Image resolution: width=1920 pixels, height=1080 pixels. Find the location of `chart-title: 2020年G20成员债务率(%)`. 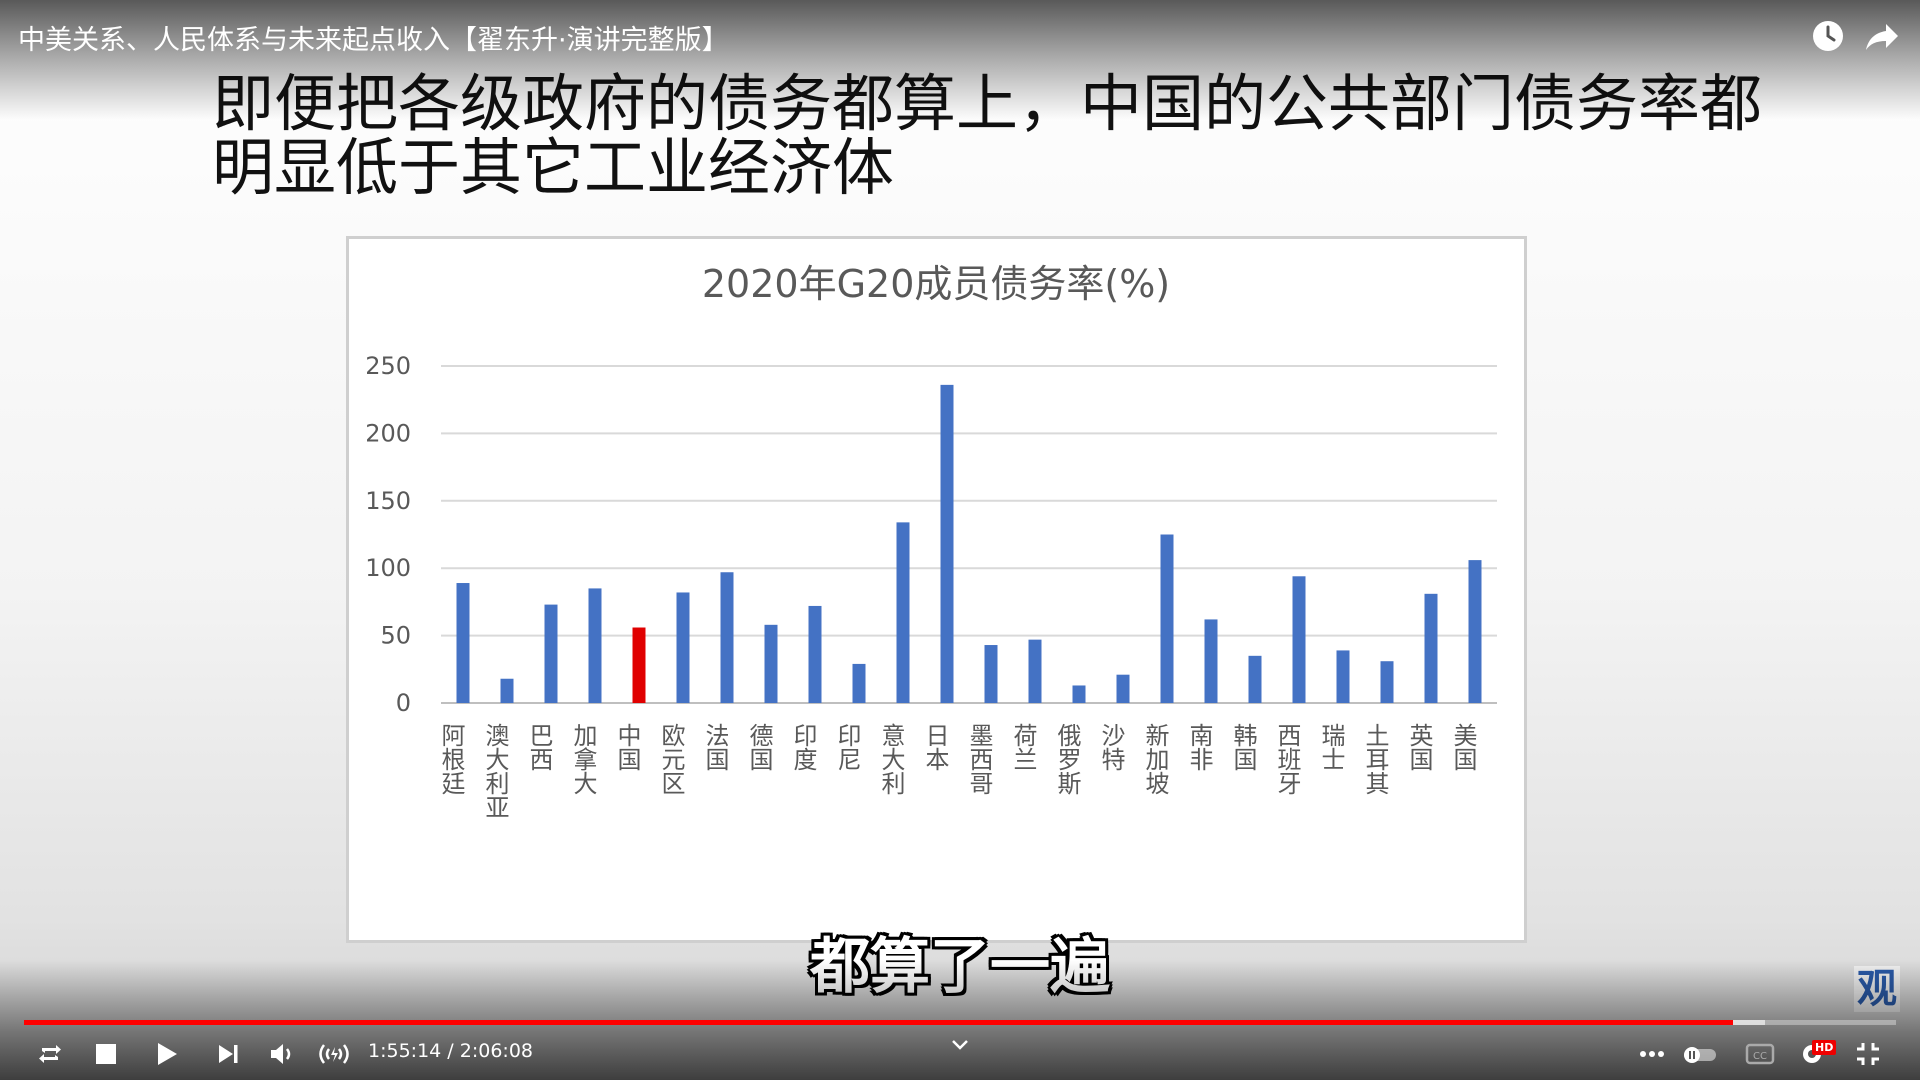

chart-title: 2020年G20成员债务率(%) is located at coordinates (936, 284).